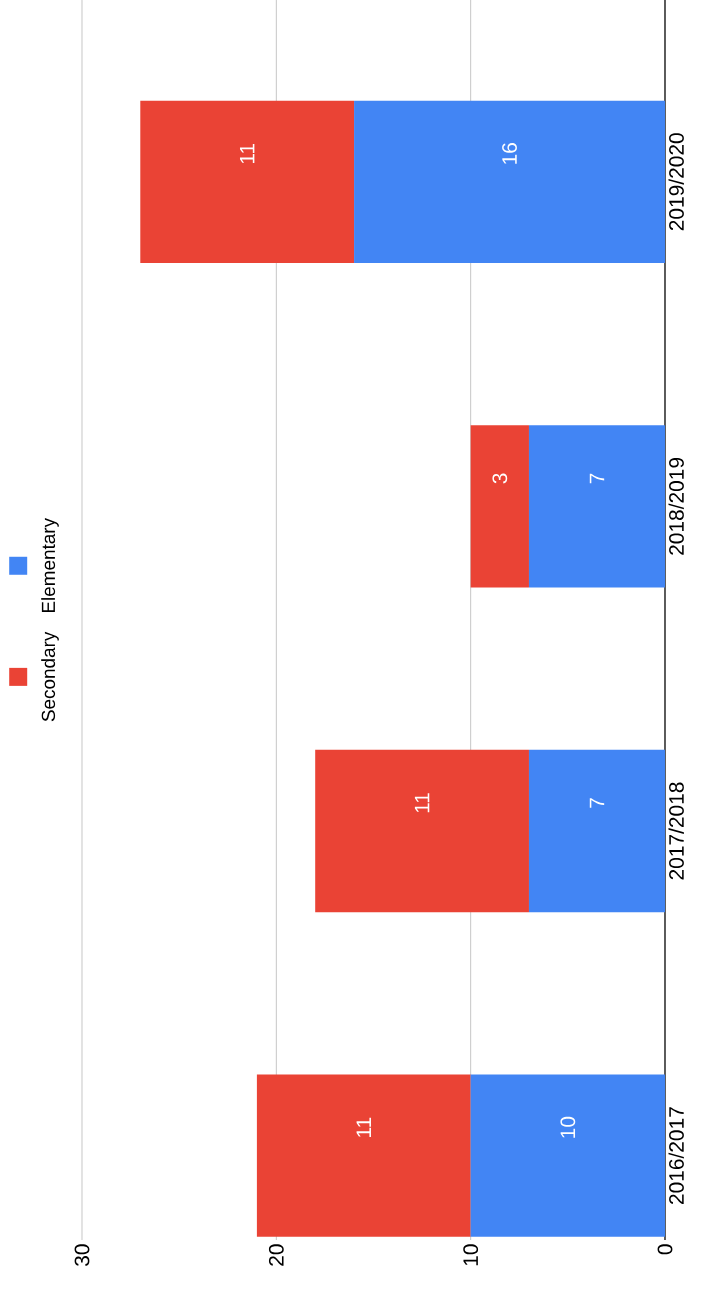 The width and height of the screenshot is (706, 1289). I want to click on legend-label: Elementary, so click(50, 565).